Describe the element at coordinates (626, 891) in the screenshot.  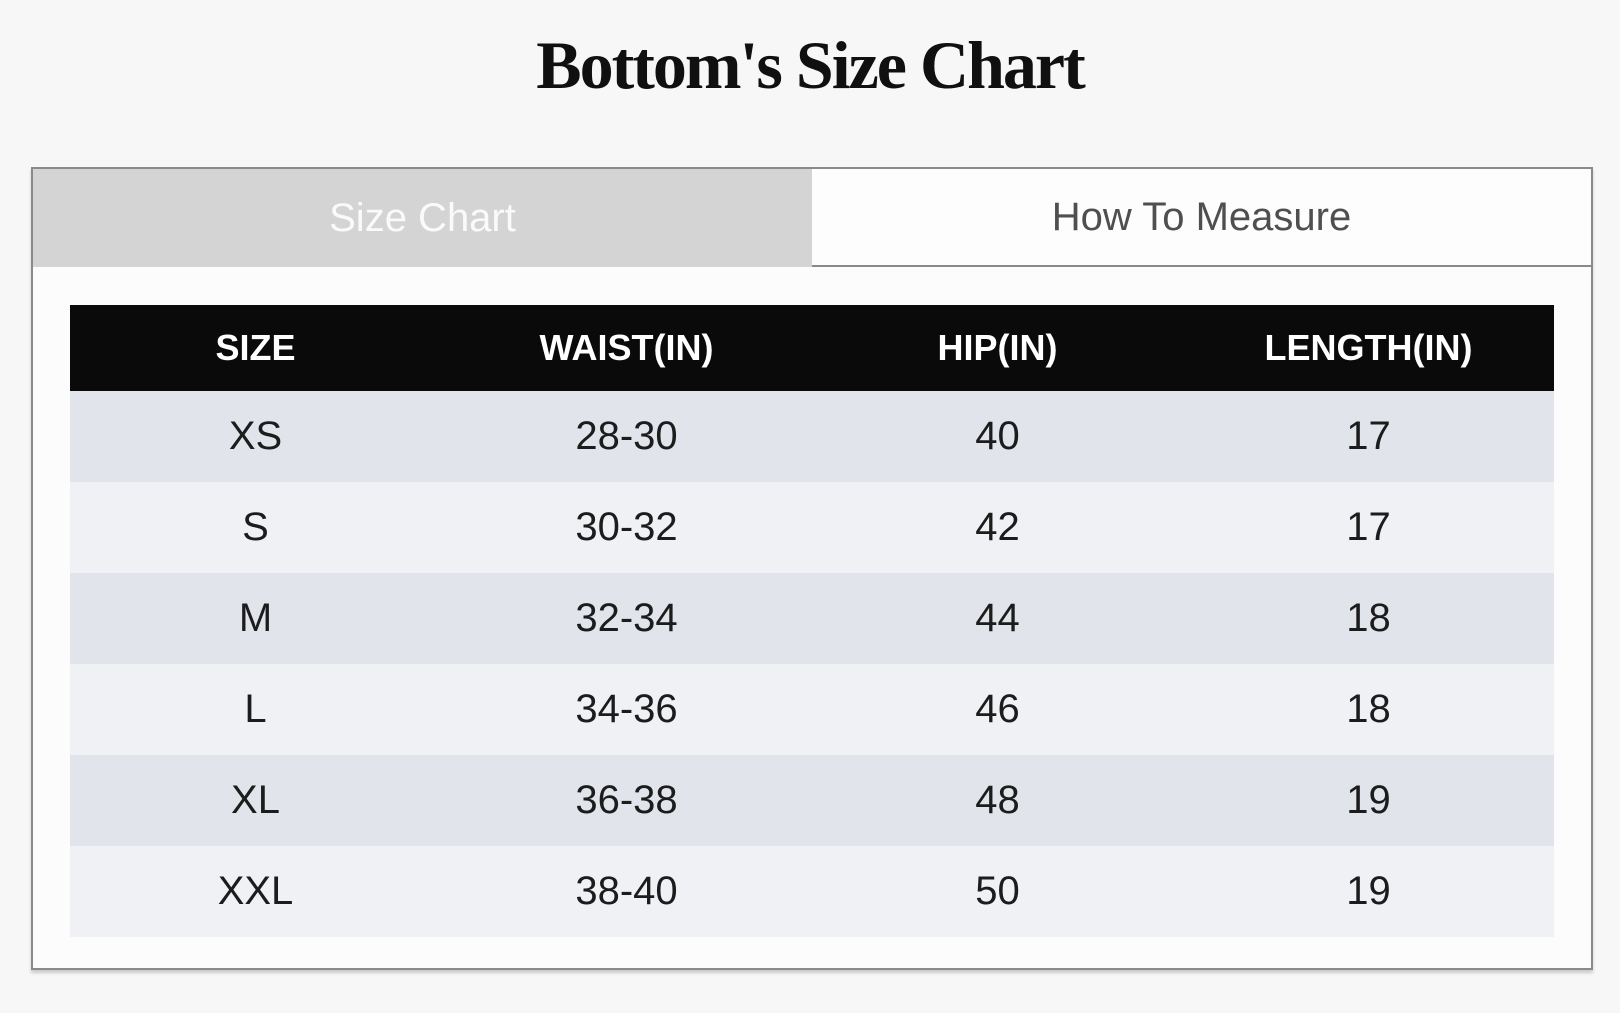
I see `table-cell: 38-40` at that location.